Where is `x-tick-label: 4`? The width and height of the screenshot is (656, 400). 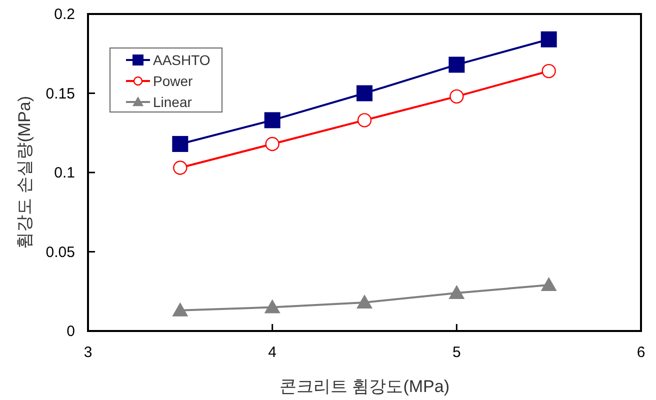 x-tick-label: 4 is located at coordinates (272, 352).